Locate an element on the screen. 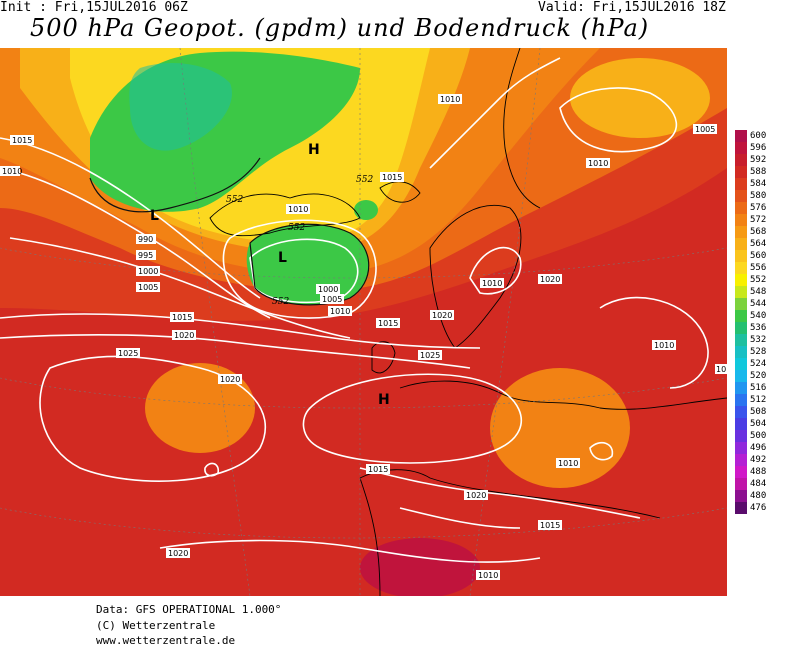  legend-entry: 572 is located at coordinates (759, 220).